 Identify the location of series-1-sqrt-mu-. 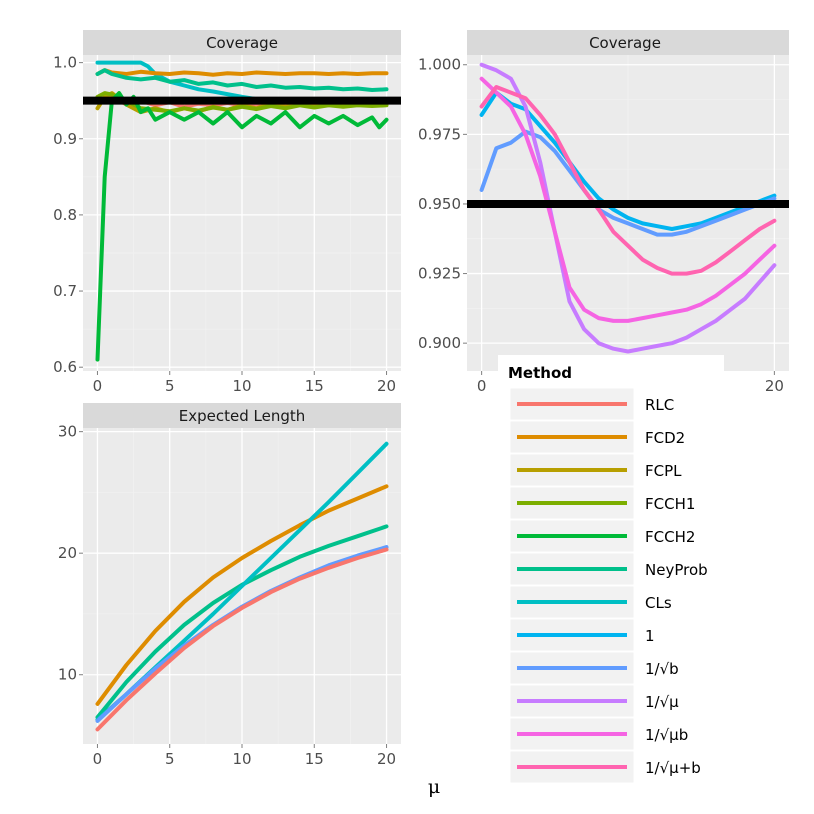
(628, 208).